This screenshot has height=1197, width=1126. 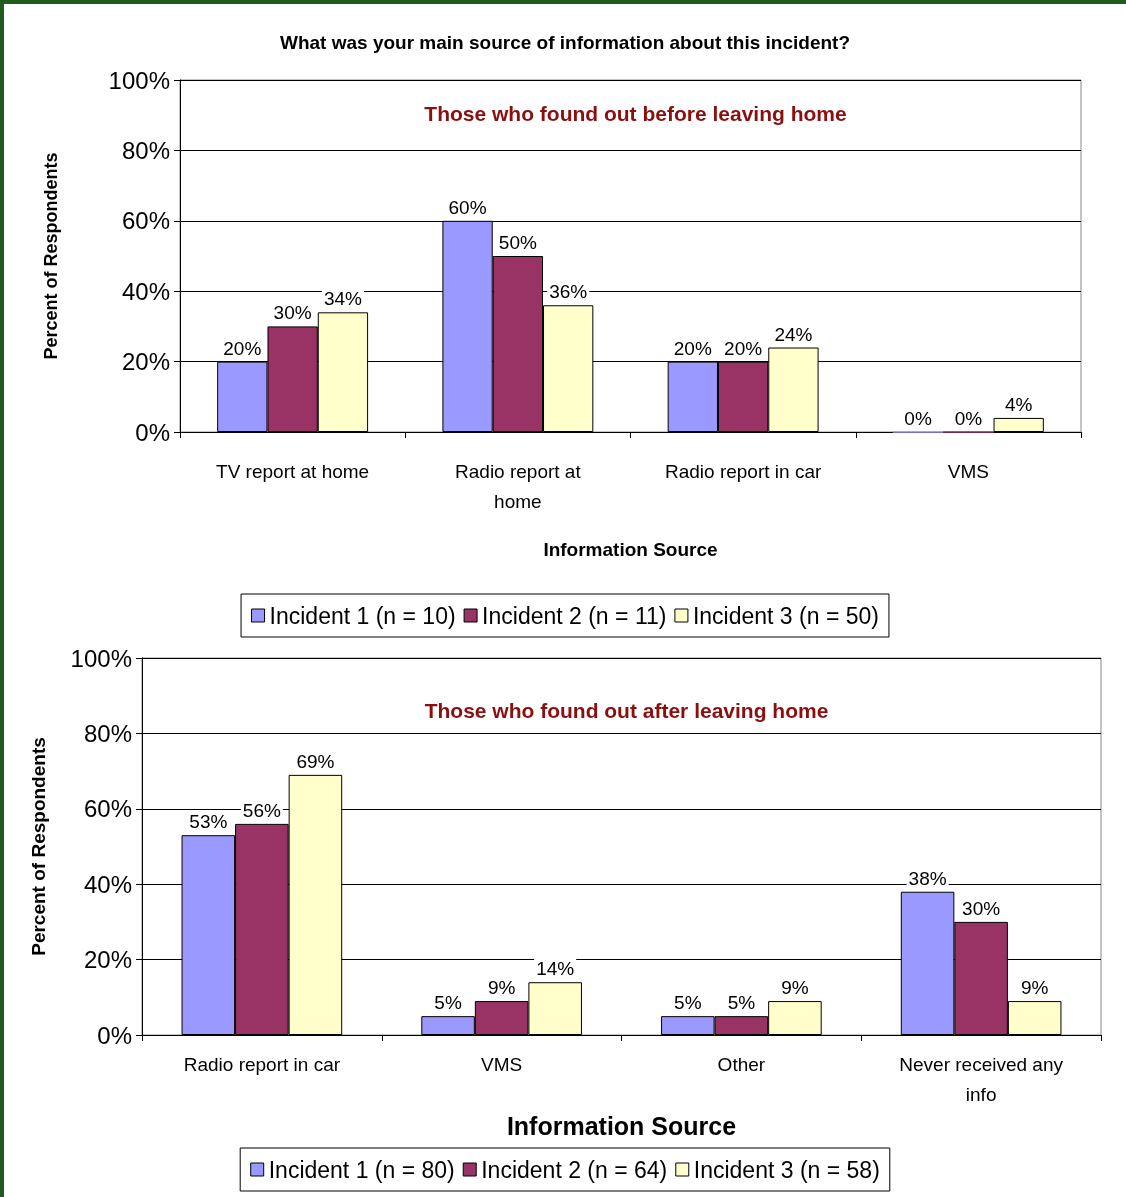 What do you see at coordinates (343, 299) in the screenshot?
I see `data-label: 34%` at bounding box center [343, 299].